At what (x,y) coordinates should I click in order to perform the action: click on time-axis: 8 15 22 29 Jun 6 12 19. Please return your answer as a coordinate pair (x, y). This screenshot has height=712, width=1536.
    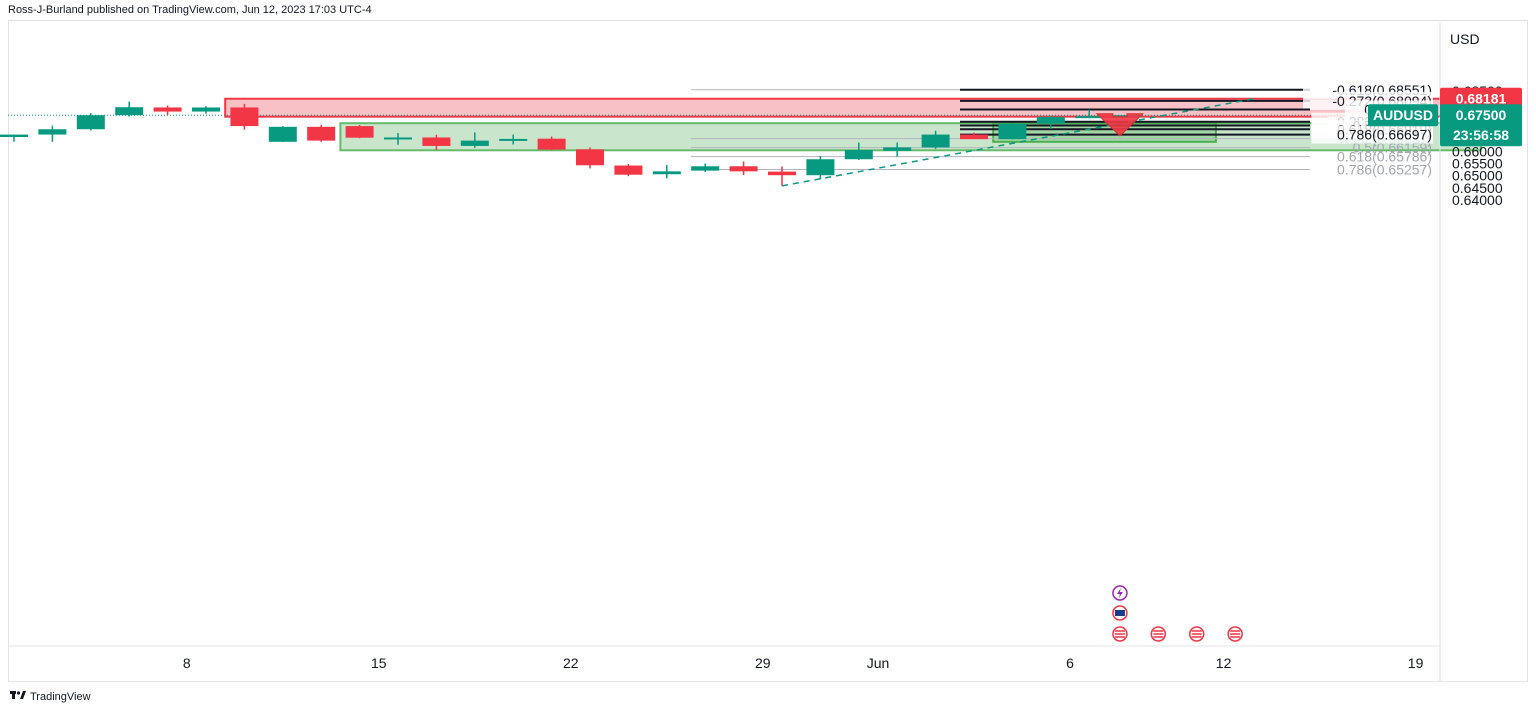
    Looking at the image, I should click on (724, 658).